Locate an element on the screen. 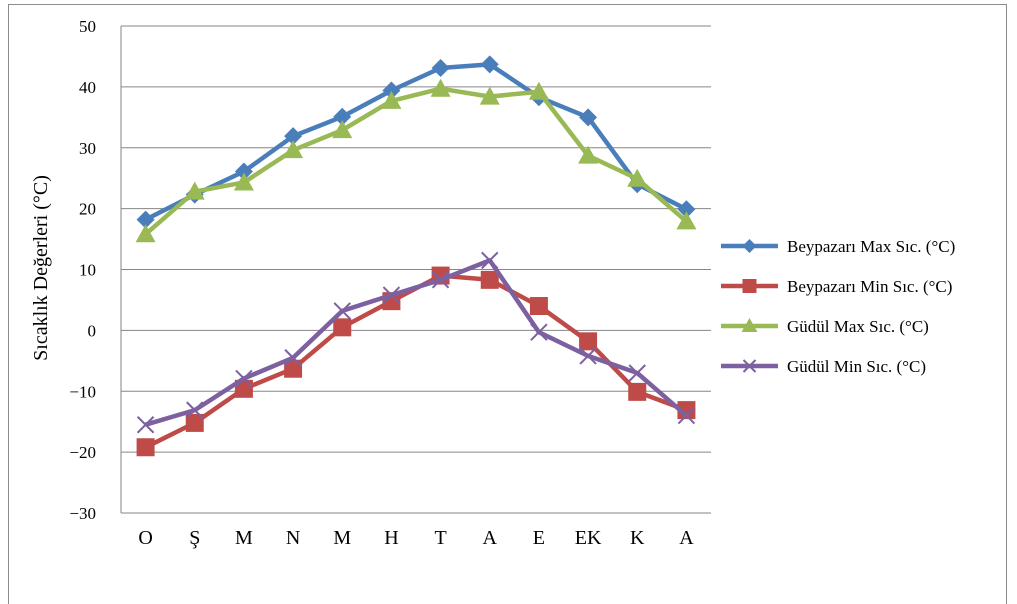 Image resolution: width=1017 pixels, height=604 pixels. y-tick-label: 0 is located at coordinates (92, 330).